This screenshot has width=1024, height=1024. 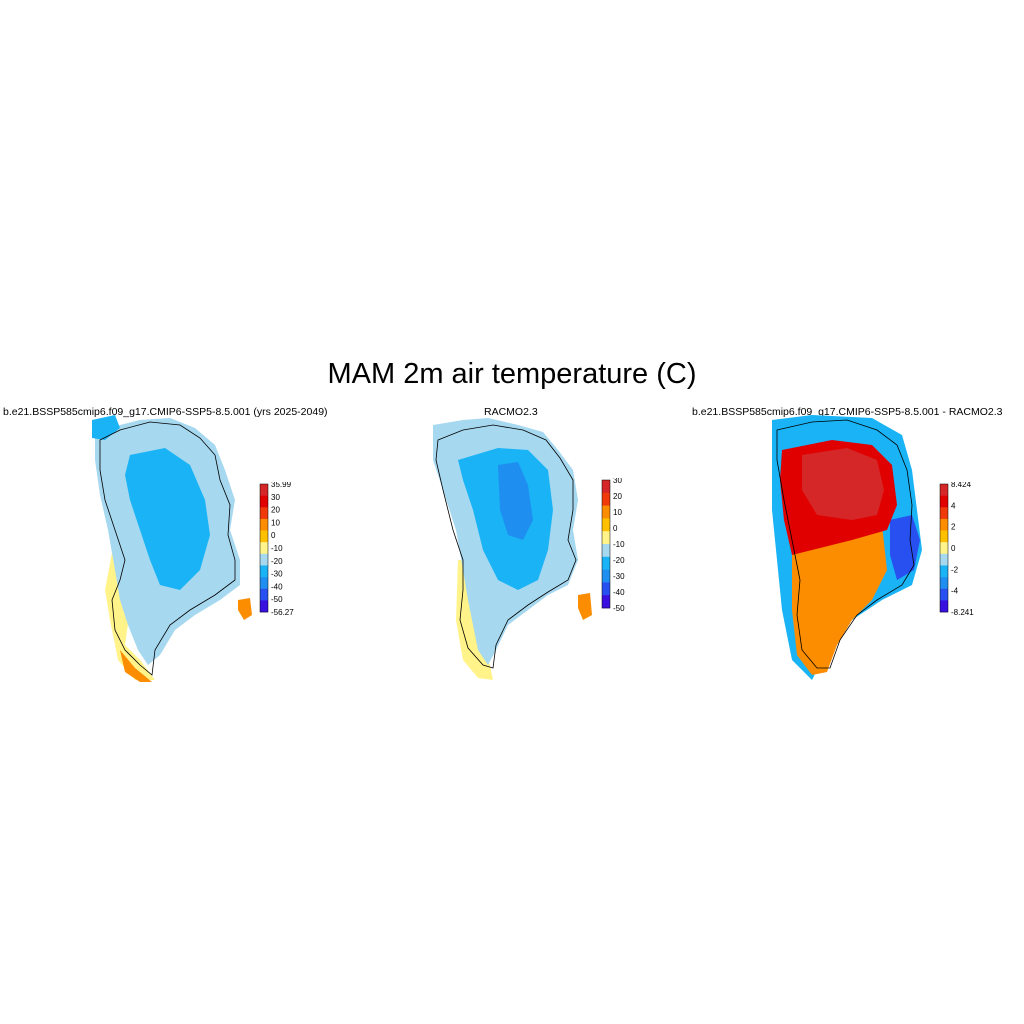 I want to click on colorbar-racmo: 30 20 10 0 -10 -20 -30 -40 -50, so click(x=630, y=548).